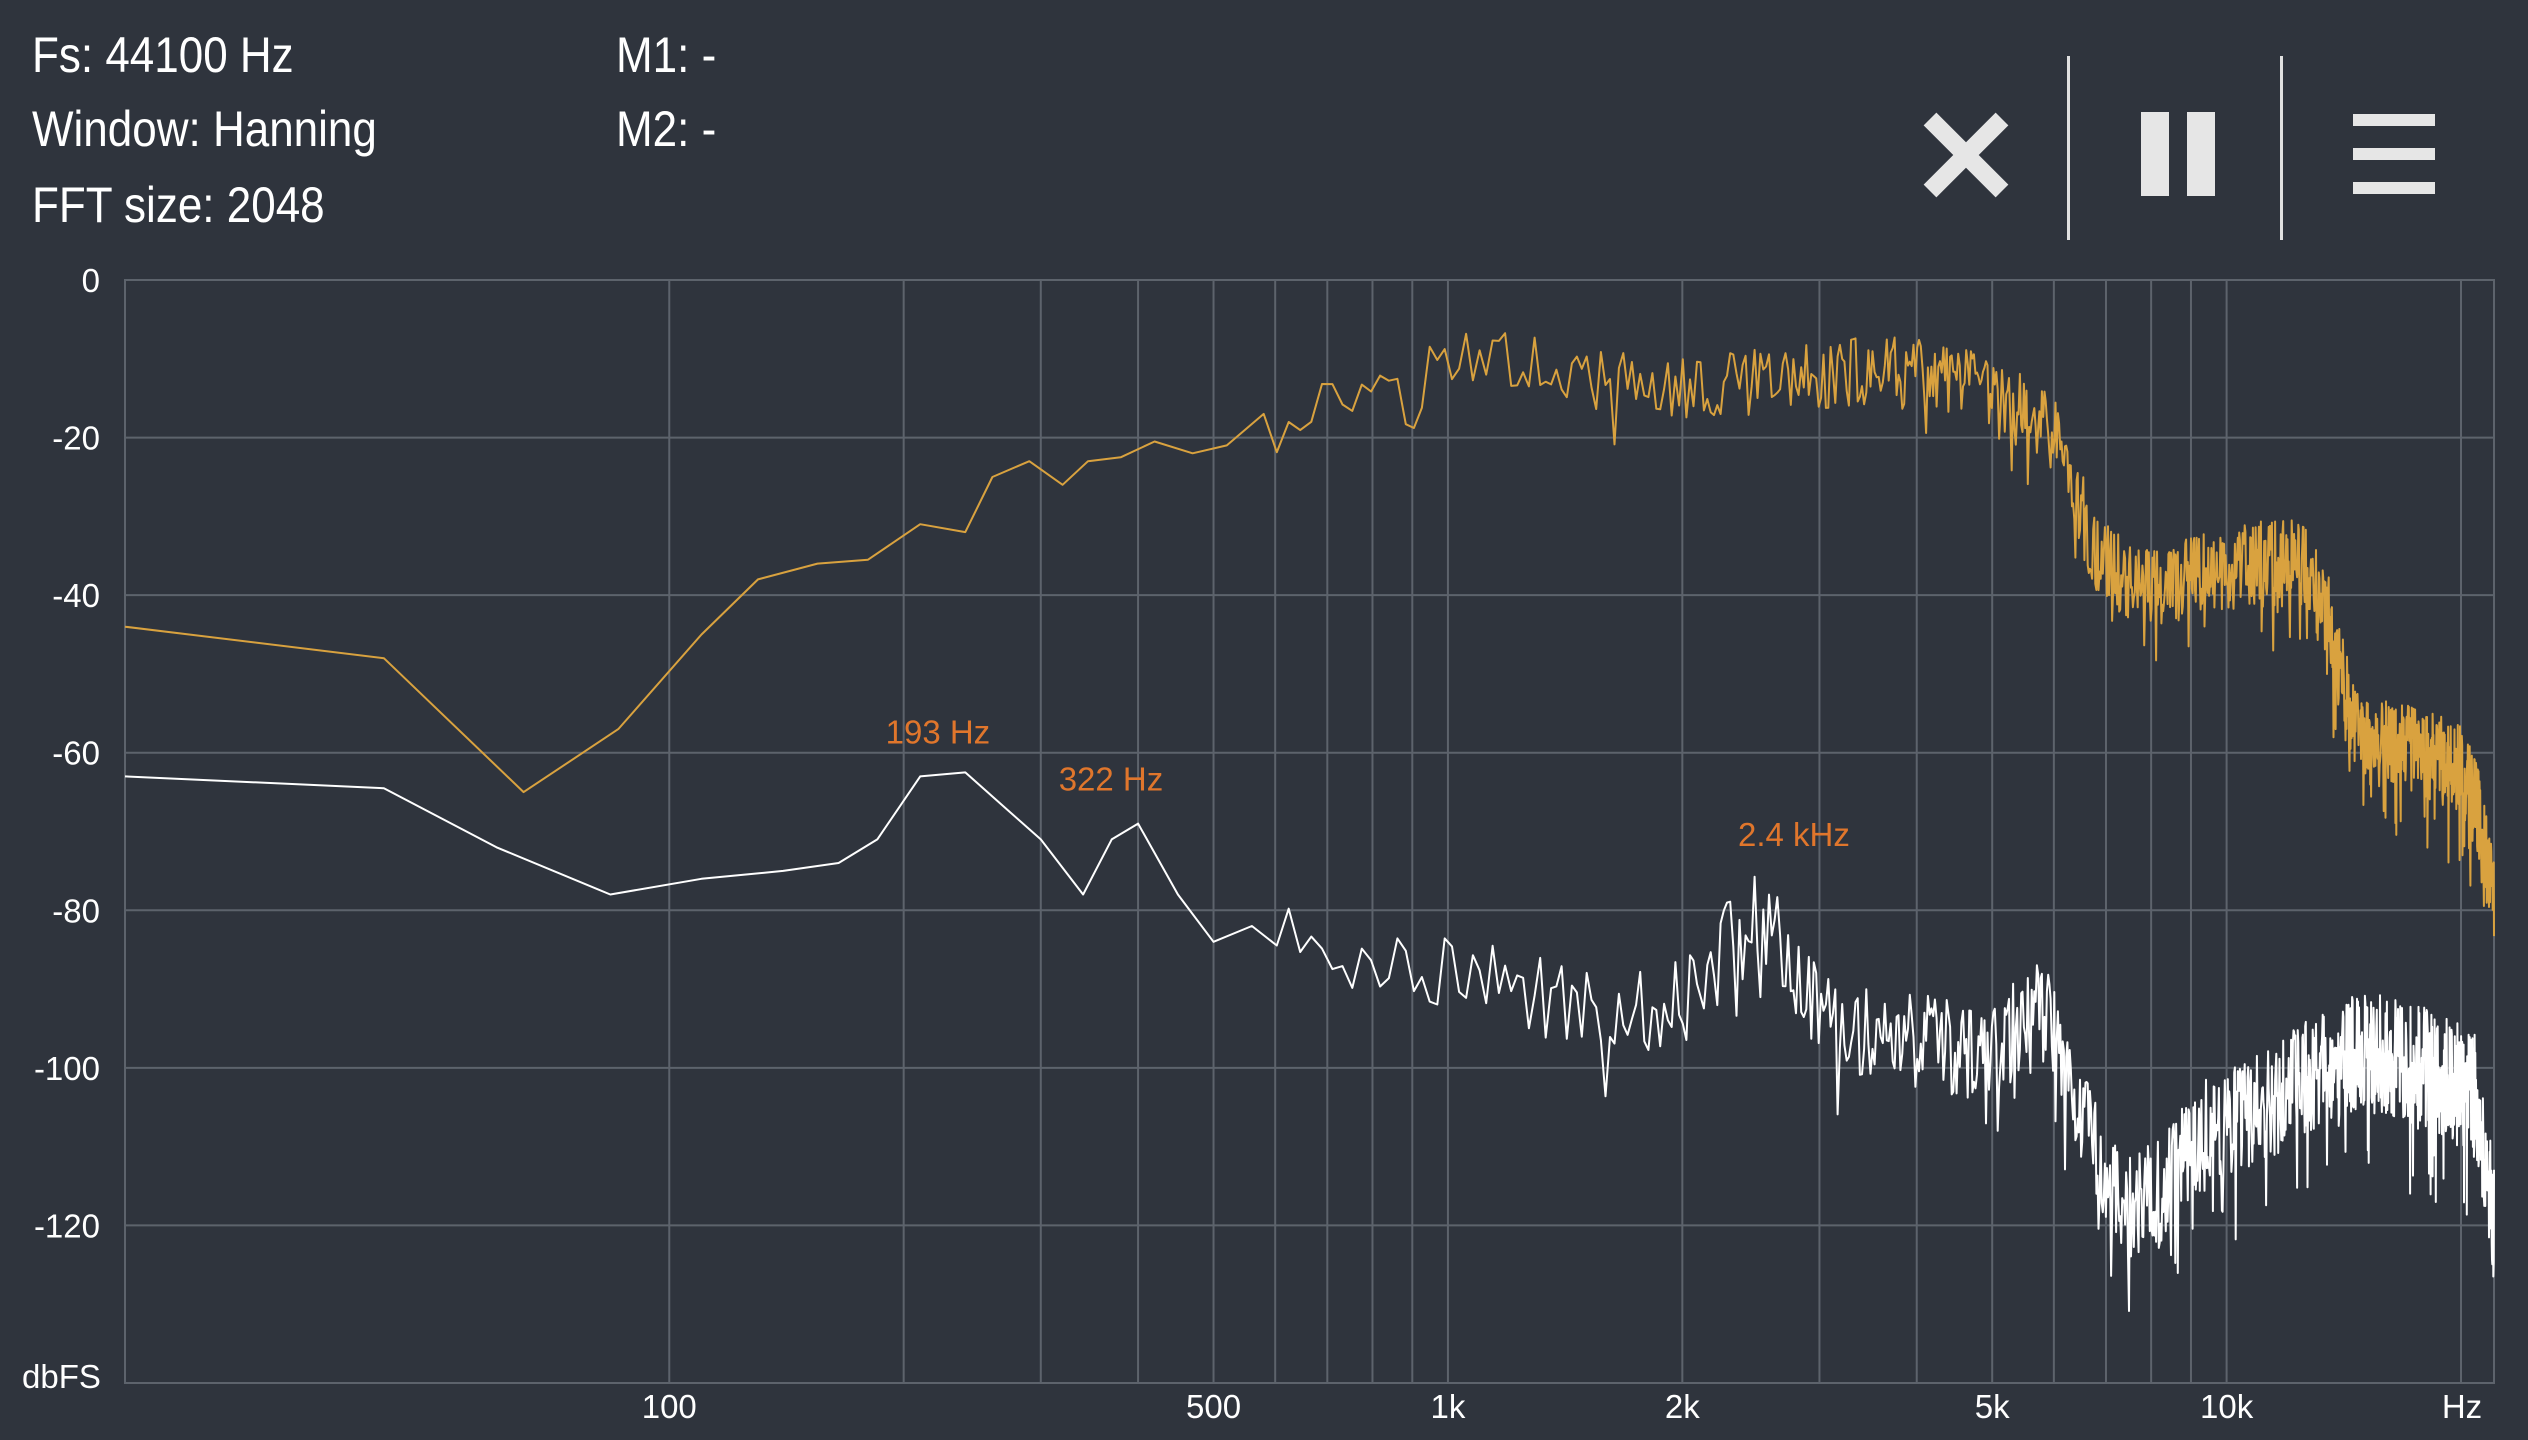 The width and height of the screenshot is (2528, 1440). What do you see at coordinates (1992, 1406) in the screenshot?
I see `x-tick-label: 5k` at bounding box center [1992, 1406].